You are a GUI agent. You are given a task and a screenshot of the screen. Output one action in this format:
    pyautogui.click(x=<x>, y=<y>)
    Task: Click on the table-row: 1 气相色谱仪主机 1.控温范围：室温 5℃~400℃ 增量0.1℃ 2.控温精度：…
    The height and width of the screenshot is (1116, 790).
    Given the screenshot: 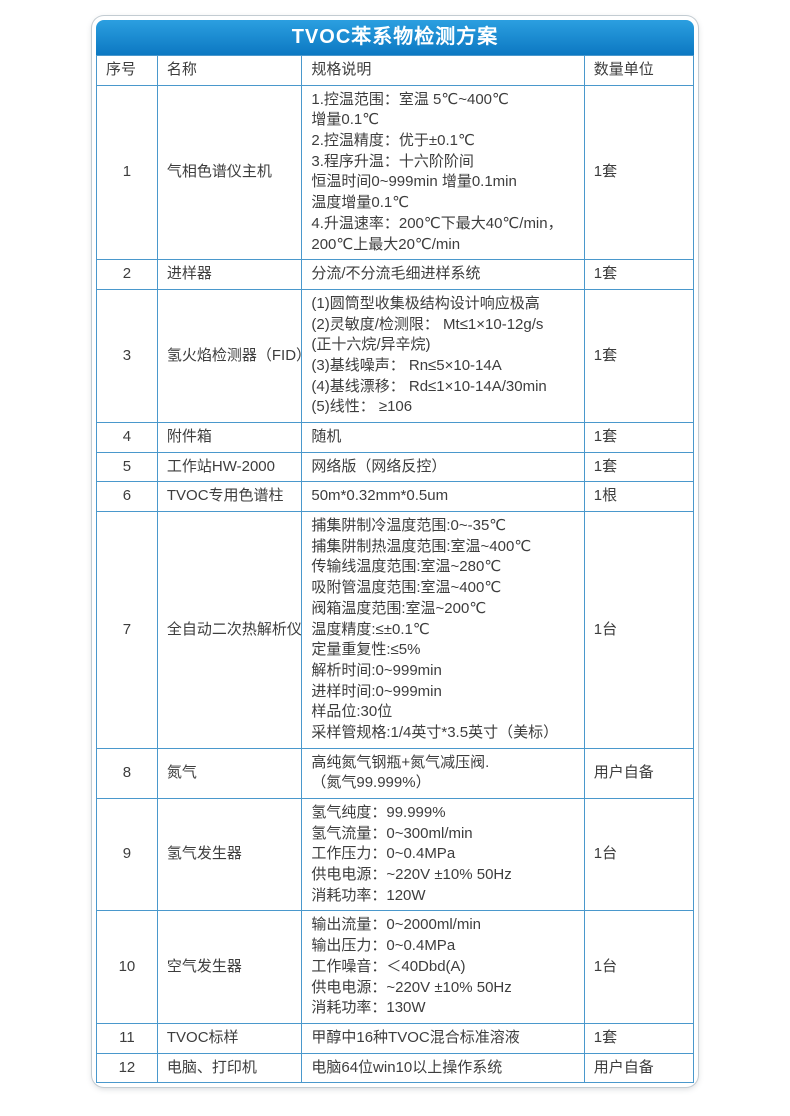 What is the action you would take?
    pyautogui.click(x=395, y=172)
    